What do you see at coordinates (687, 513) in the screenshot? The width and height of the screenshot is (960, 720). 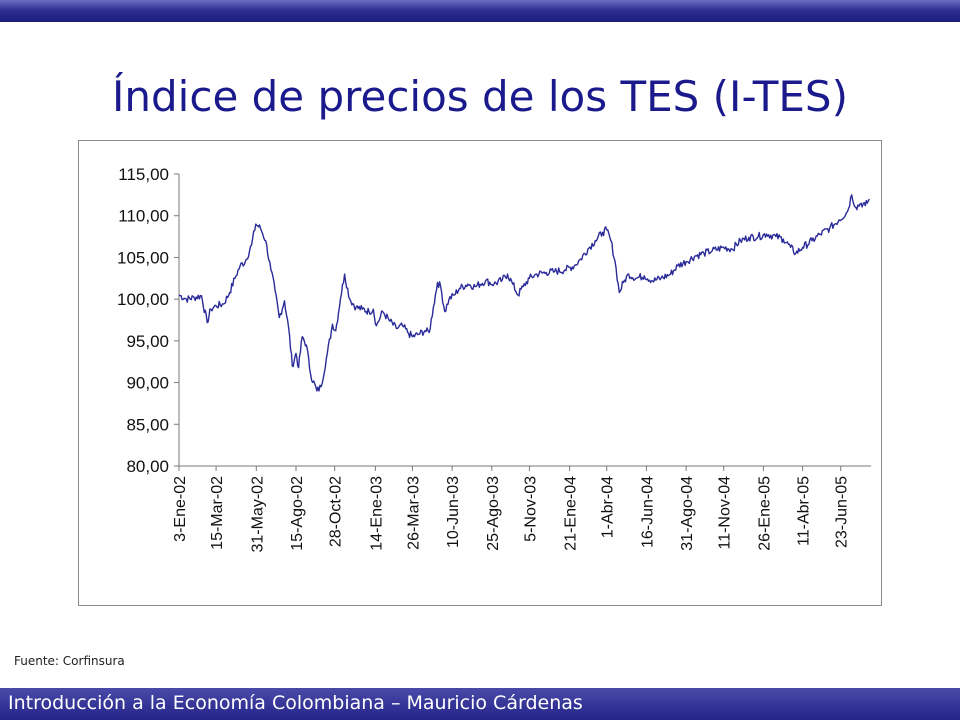 I see `x-tick-label: 31-Ago-04` at bounding box center [687, 513].